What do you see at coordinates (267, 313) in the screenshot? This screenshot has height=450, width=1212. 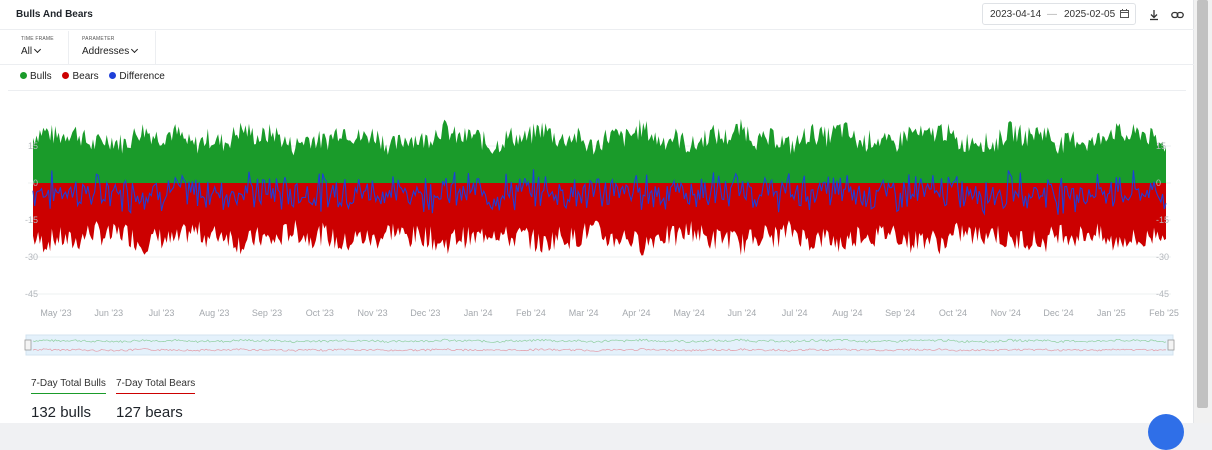 I see `x-tick-label: Sep '23` at bounding box center [267, 313].